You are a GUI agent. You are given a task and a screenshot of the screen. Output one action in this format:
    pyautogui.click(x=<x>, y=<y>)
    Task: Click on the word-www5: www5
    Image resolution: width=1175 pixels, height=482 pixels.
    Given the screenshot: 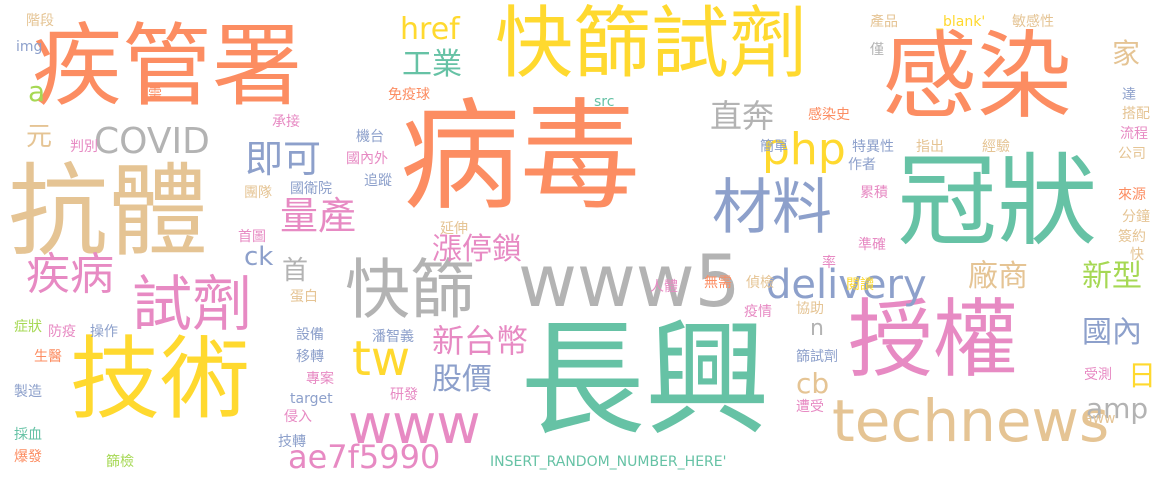 What is the action you would take?
    pyautogui.click(x=629, y=281)
    